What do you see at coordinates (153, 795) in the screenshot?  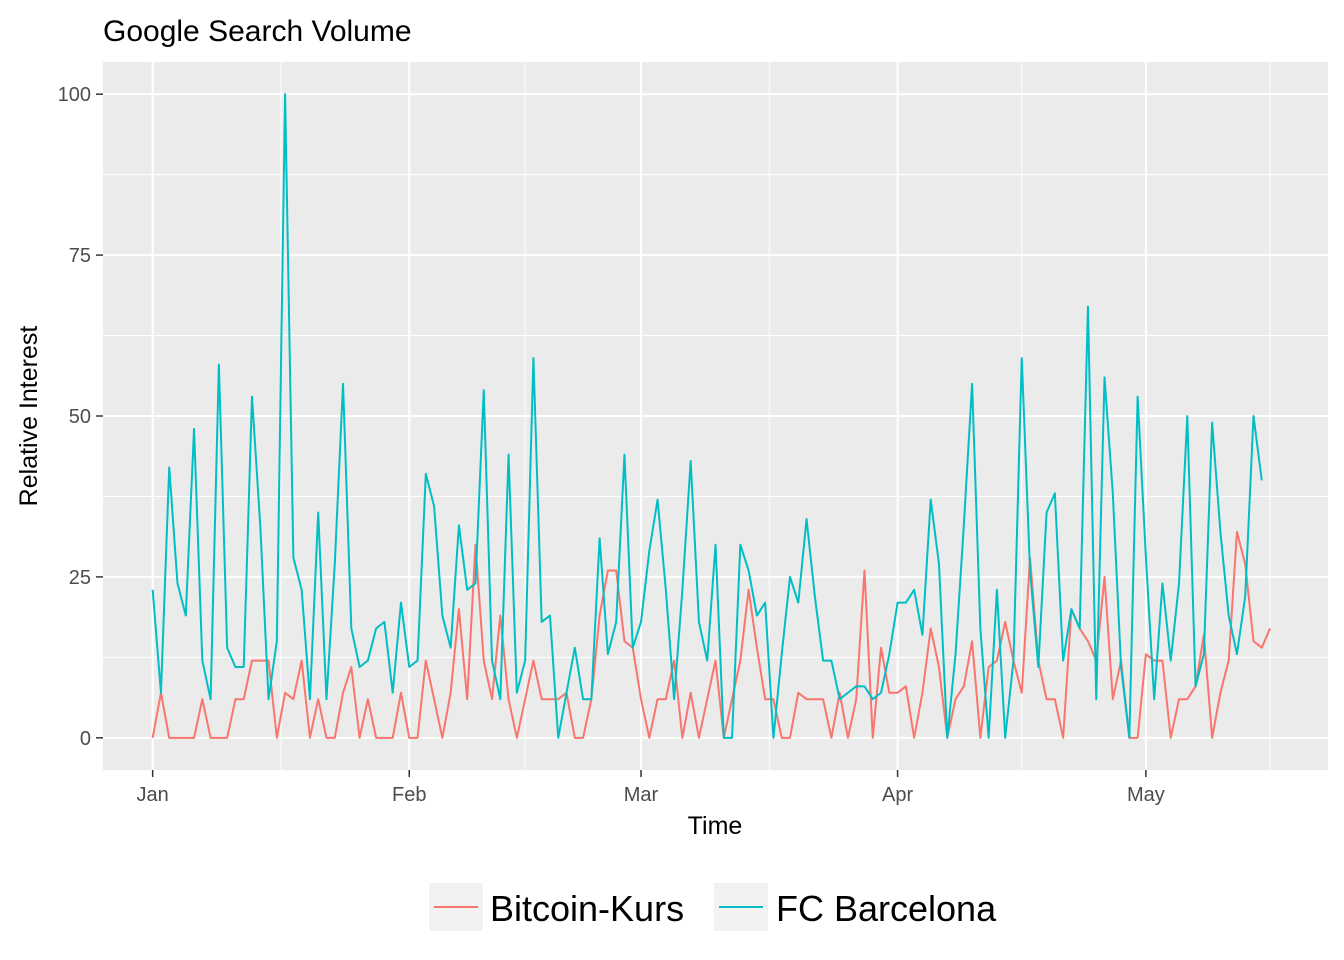 I see `x-tick-label: Jan` at bounding box center [153, 795].